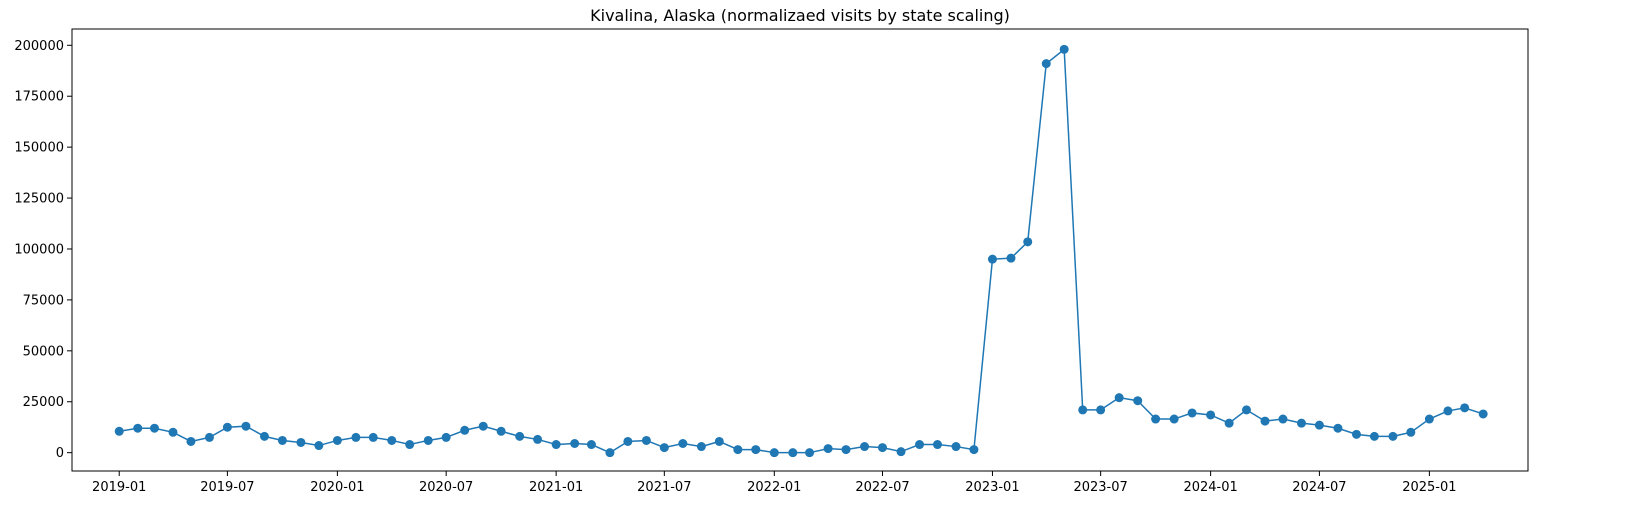  Describe the element at coordinates (1319, 487) in the screenshot. I see `x-tick-label: 2024-07` at that location.